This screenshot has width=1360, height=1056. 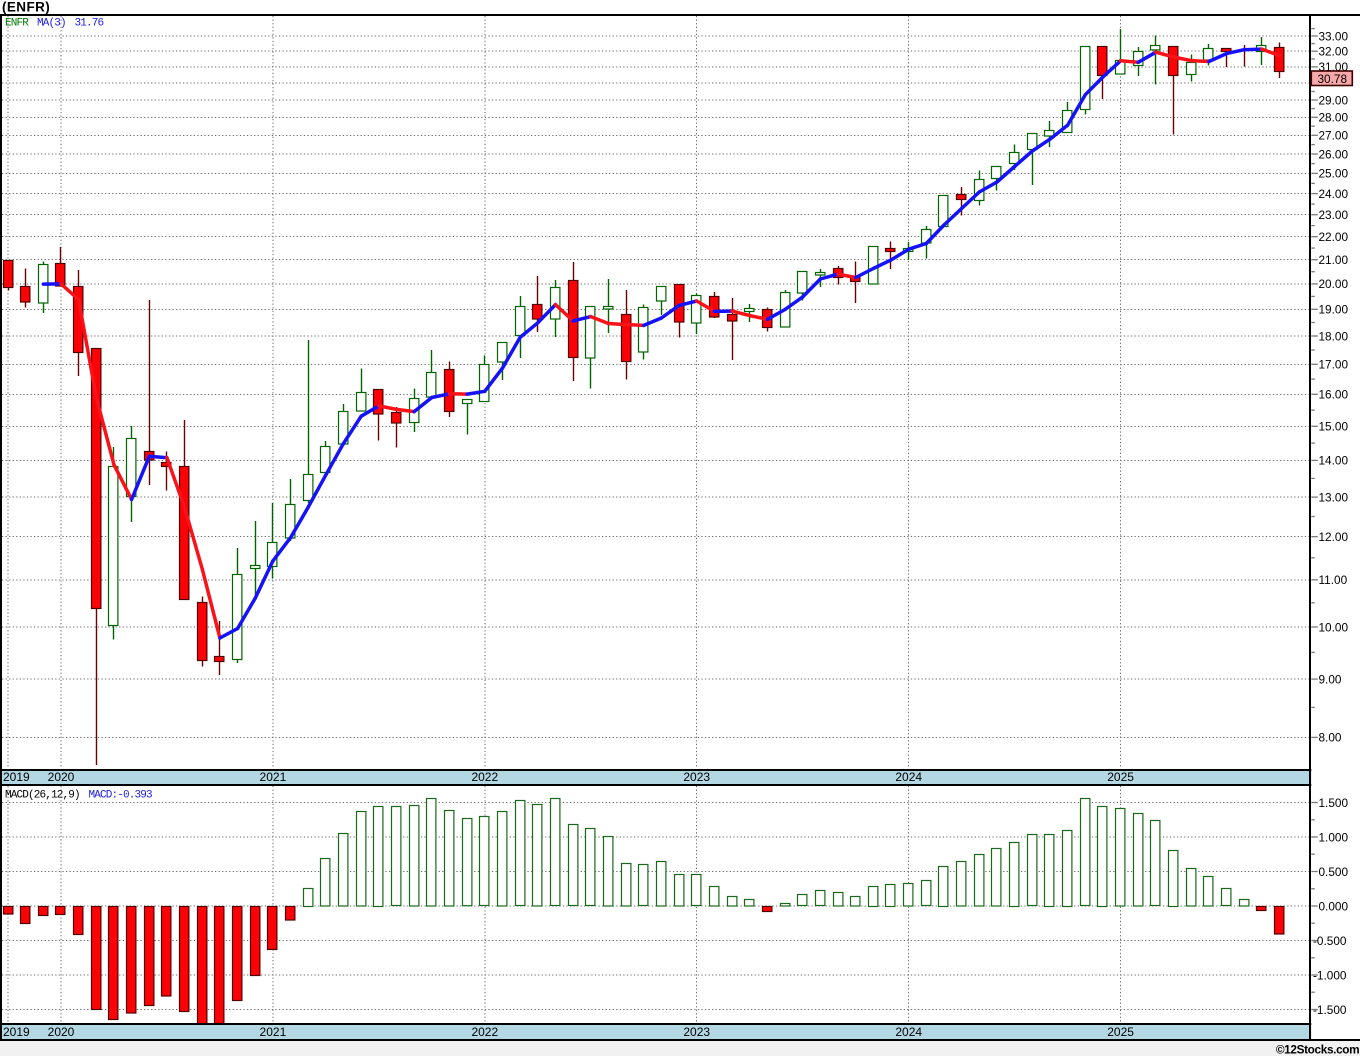 What do you see at coordinates (1330, 975) in the screenshot?
I see `svg-text: -1.000` at bounding box center [1330, 975].